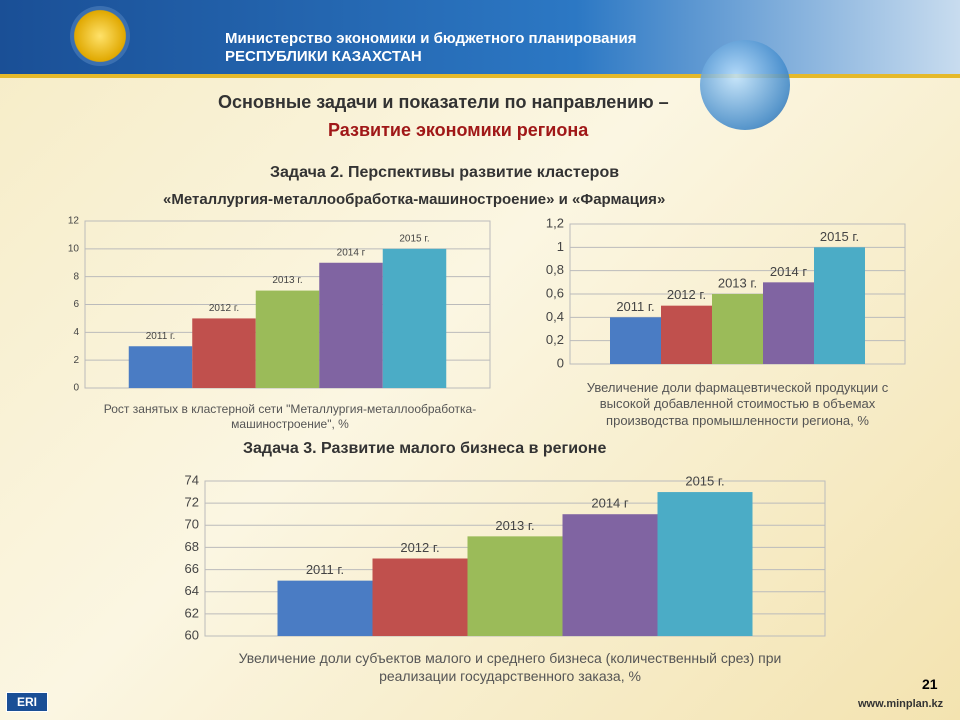 The width and height of the screenshot is (960, 720). I want to click on y-tick-label: 0,6, so click(555, 292).